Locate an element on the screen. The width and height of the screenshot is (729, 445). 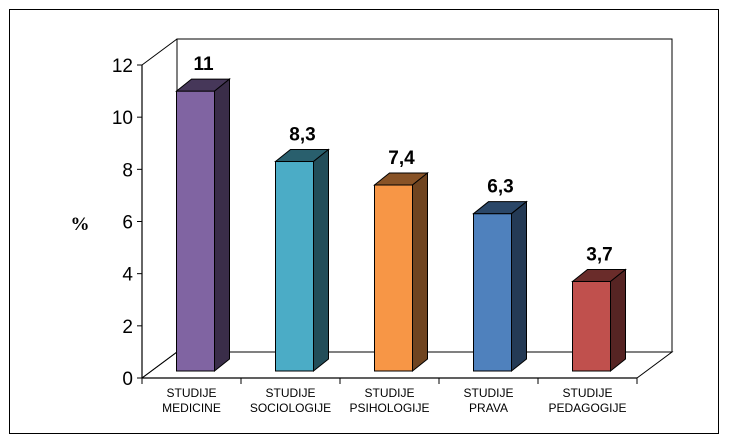
data-label: 6,3 is located at coordinates (500, 187).